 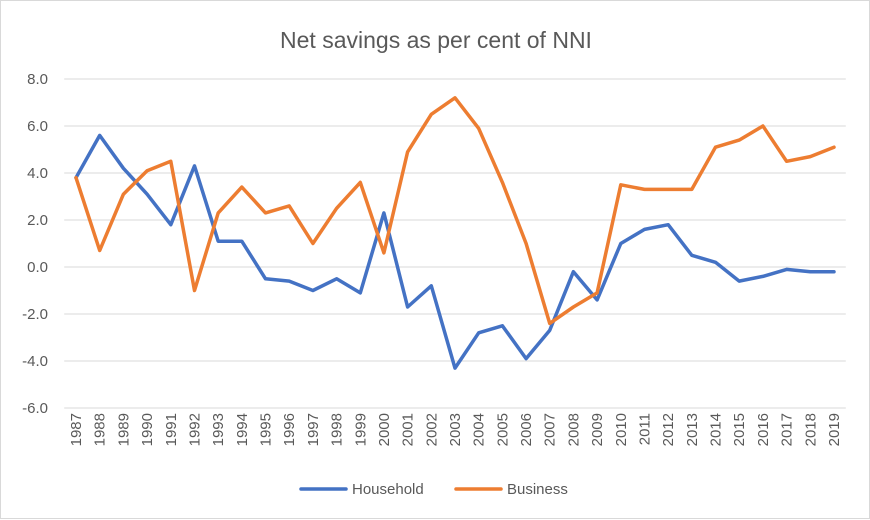 I want to click on x-tick-label: 2002, so click(x=431, y=429).